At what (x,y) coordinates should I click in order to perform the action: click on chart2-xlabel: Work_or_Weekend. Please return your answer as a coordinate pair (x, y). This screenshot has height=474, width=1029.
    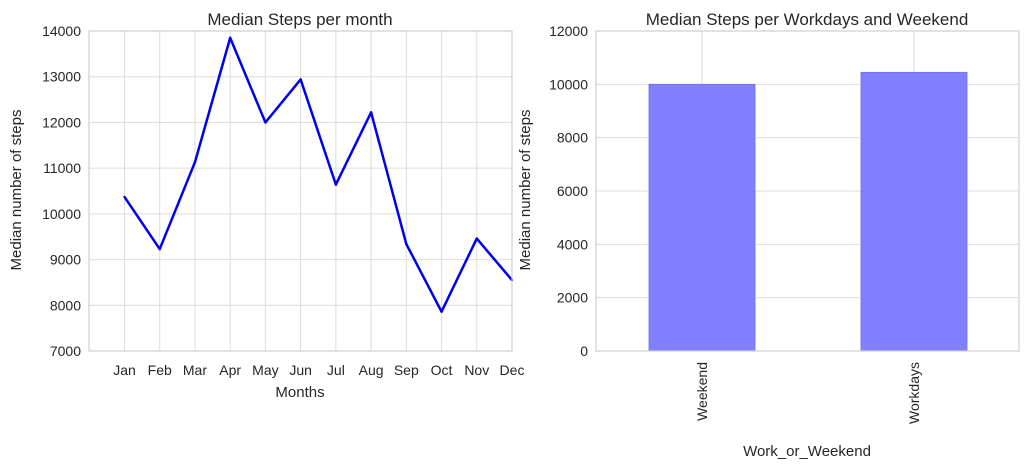
    Looking at the image, I should click on (807, 451).